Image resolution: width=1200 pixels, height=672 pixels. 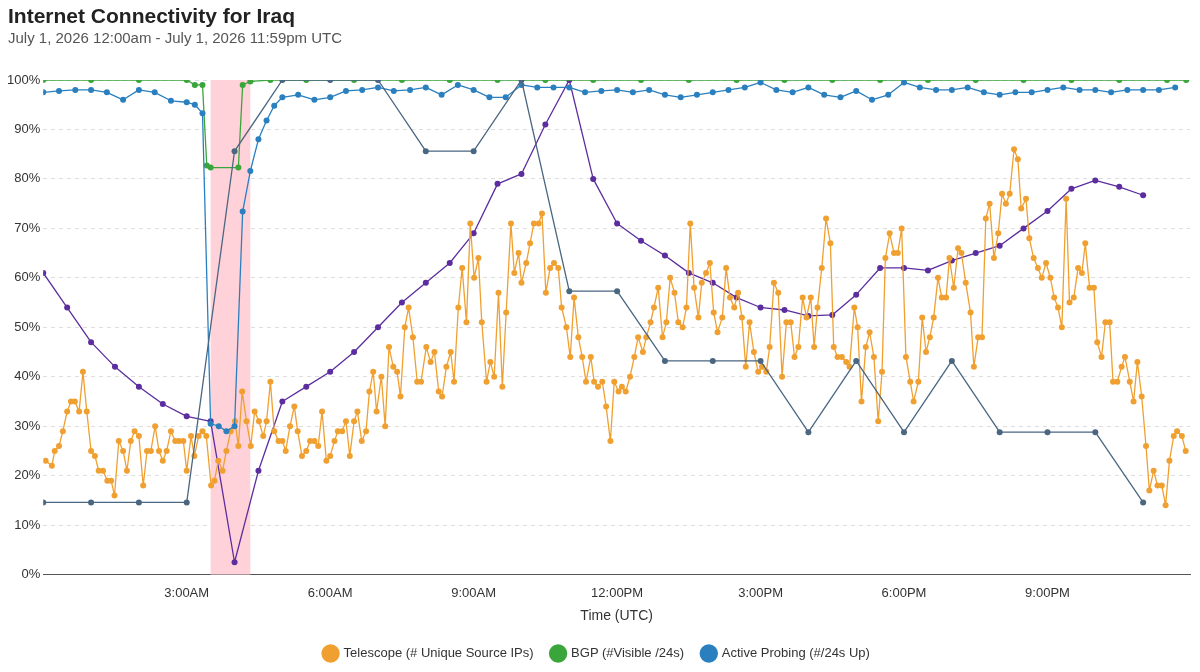 I want to click on y-tick-label: 90%, so click(x=27, y=129).